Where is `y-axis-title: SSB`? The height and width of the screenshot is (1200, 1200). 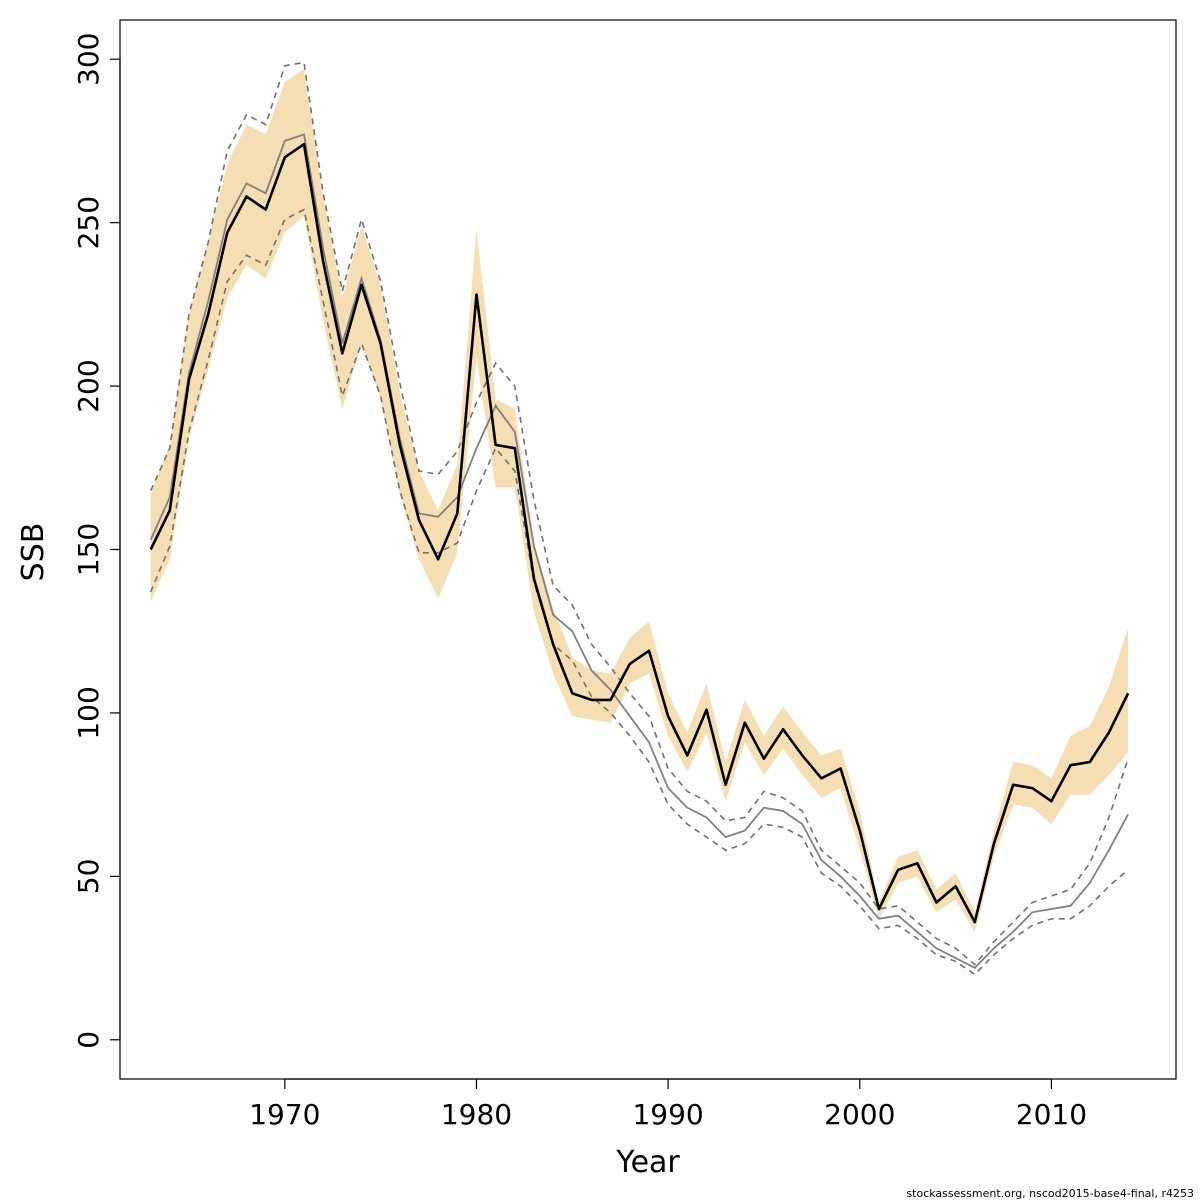
y-axis-title: SSB is located at coordinates (33, 552).